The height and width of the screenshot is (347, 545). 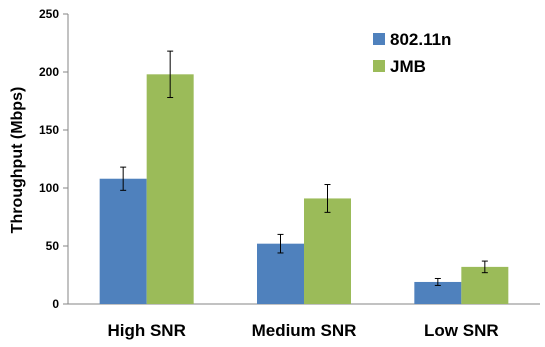 What do you see at coordinates (49, 14) in the screenshot?
I see `y-tick-label: 250` at bounding box center [49, 14].